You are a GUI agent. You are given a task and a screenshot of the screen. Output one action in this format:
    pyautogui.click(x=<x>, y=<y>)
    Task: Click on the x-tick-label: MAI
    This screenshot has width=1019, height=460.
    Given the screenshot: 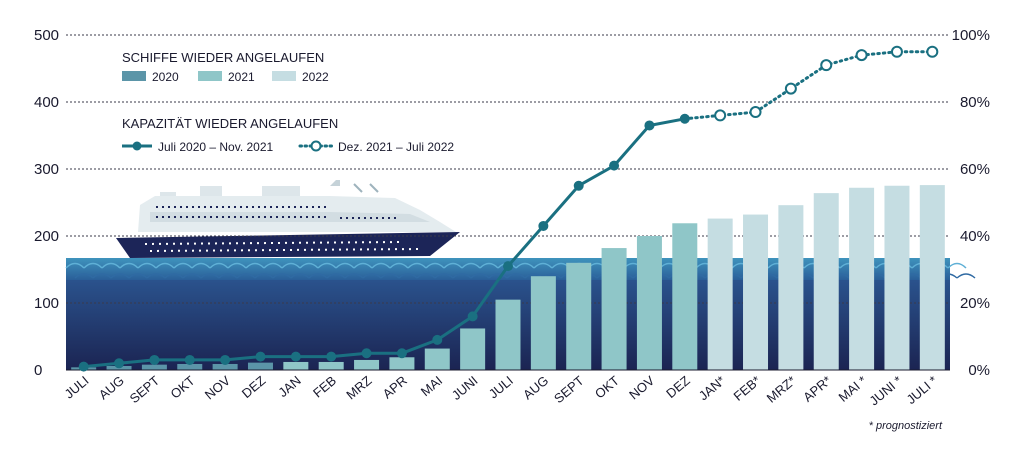 What is the action you would take?
    pyautogui.click(x=431, y=386)
    